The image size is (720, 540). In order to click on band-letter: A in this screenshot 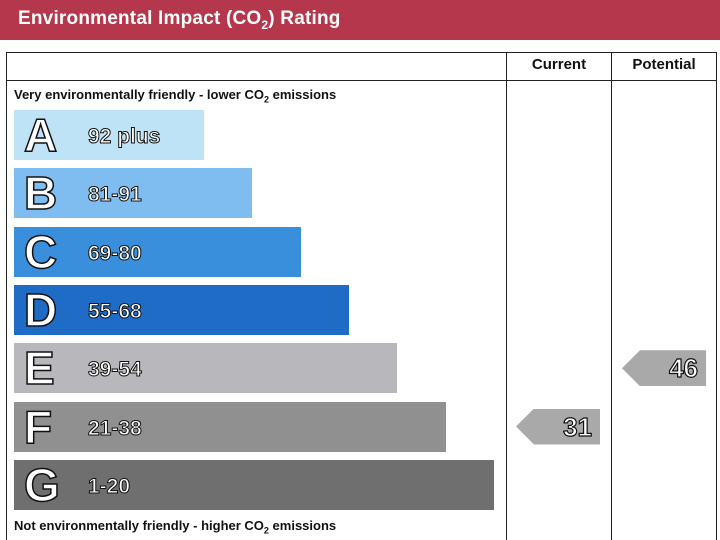, I will do `click(40, 135)`.